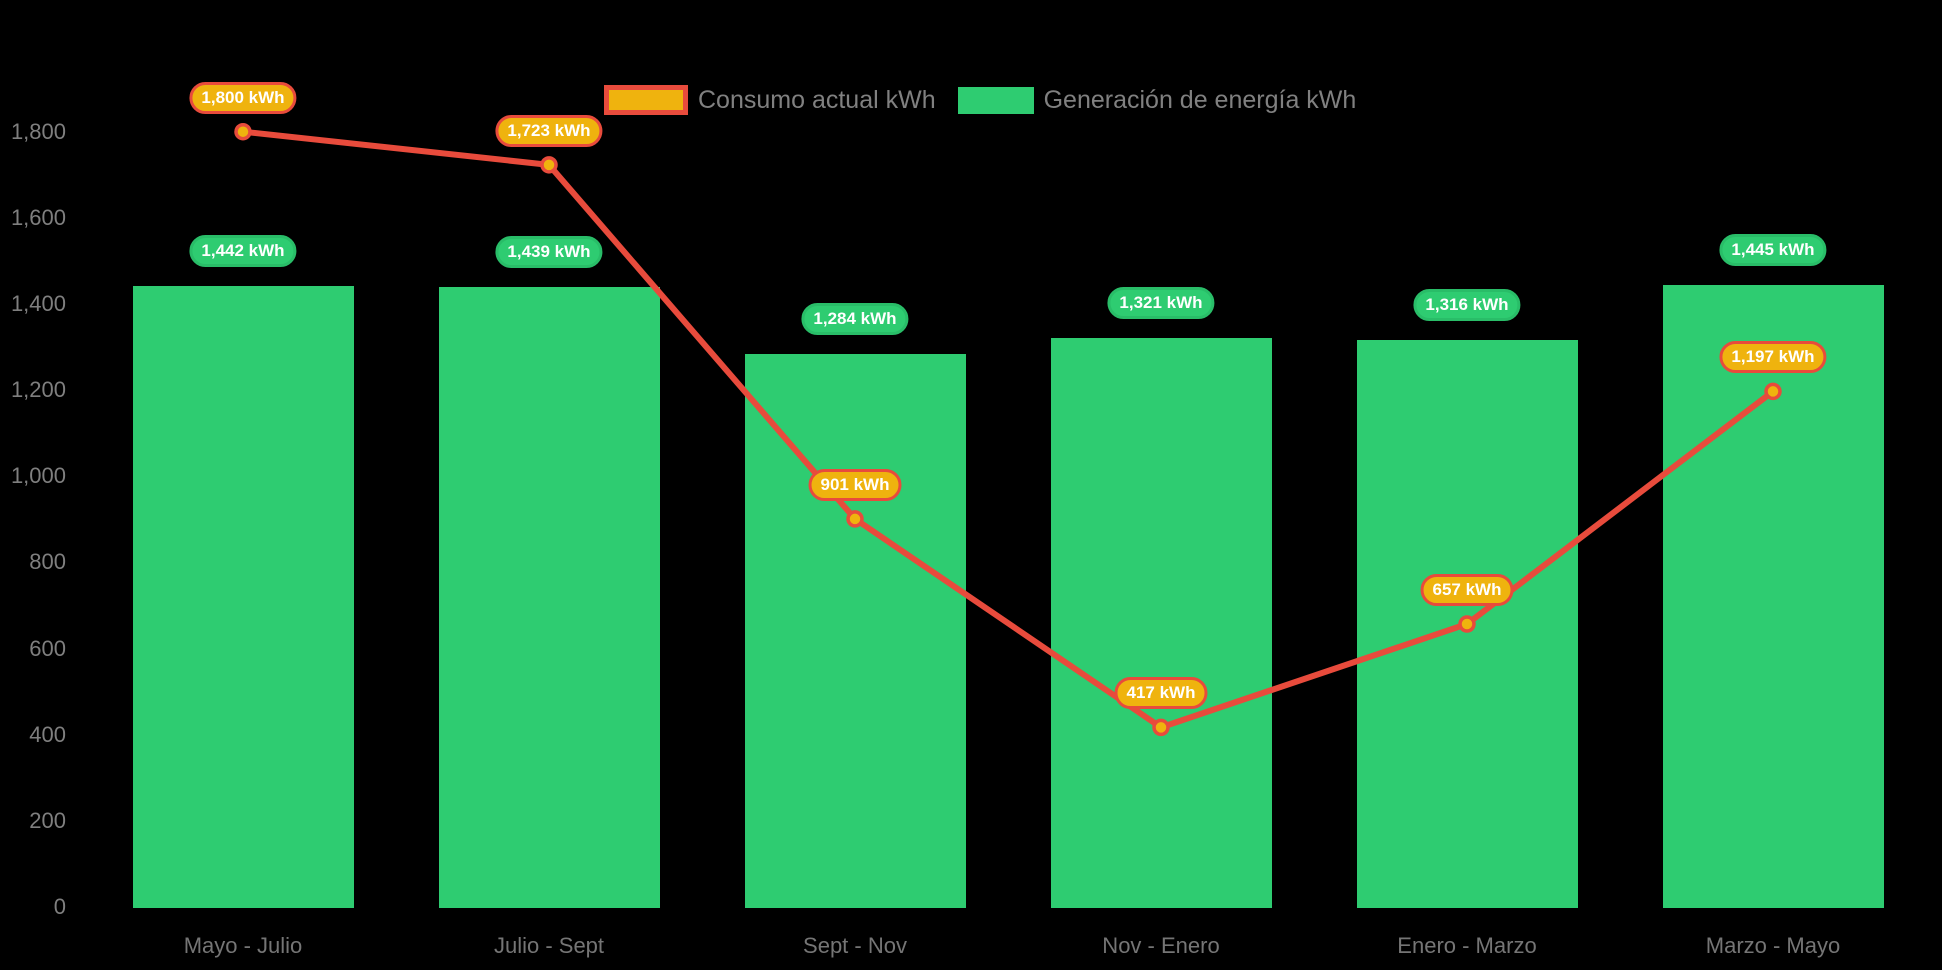  What do you see at coordinates (243, 945) in the screenshot?
I see `x-axis-category-label: Mayo - Julio` at bounding box center [243, 945].